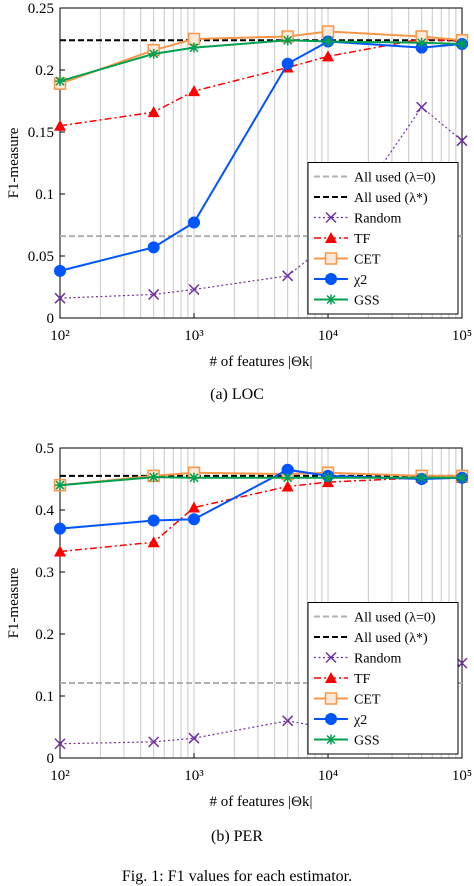 Image resolution: width=474 pixels, height=886 pixels. What do you see at coordinates (44, 573) in the screenshot?
I see `y-tick-label: 0.3` at bounding box center [44, 573].